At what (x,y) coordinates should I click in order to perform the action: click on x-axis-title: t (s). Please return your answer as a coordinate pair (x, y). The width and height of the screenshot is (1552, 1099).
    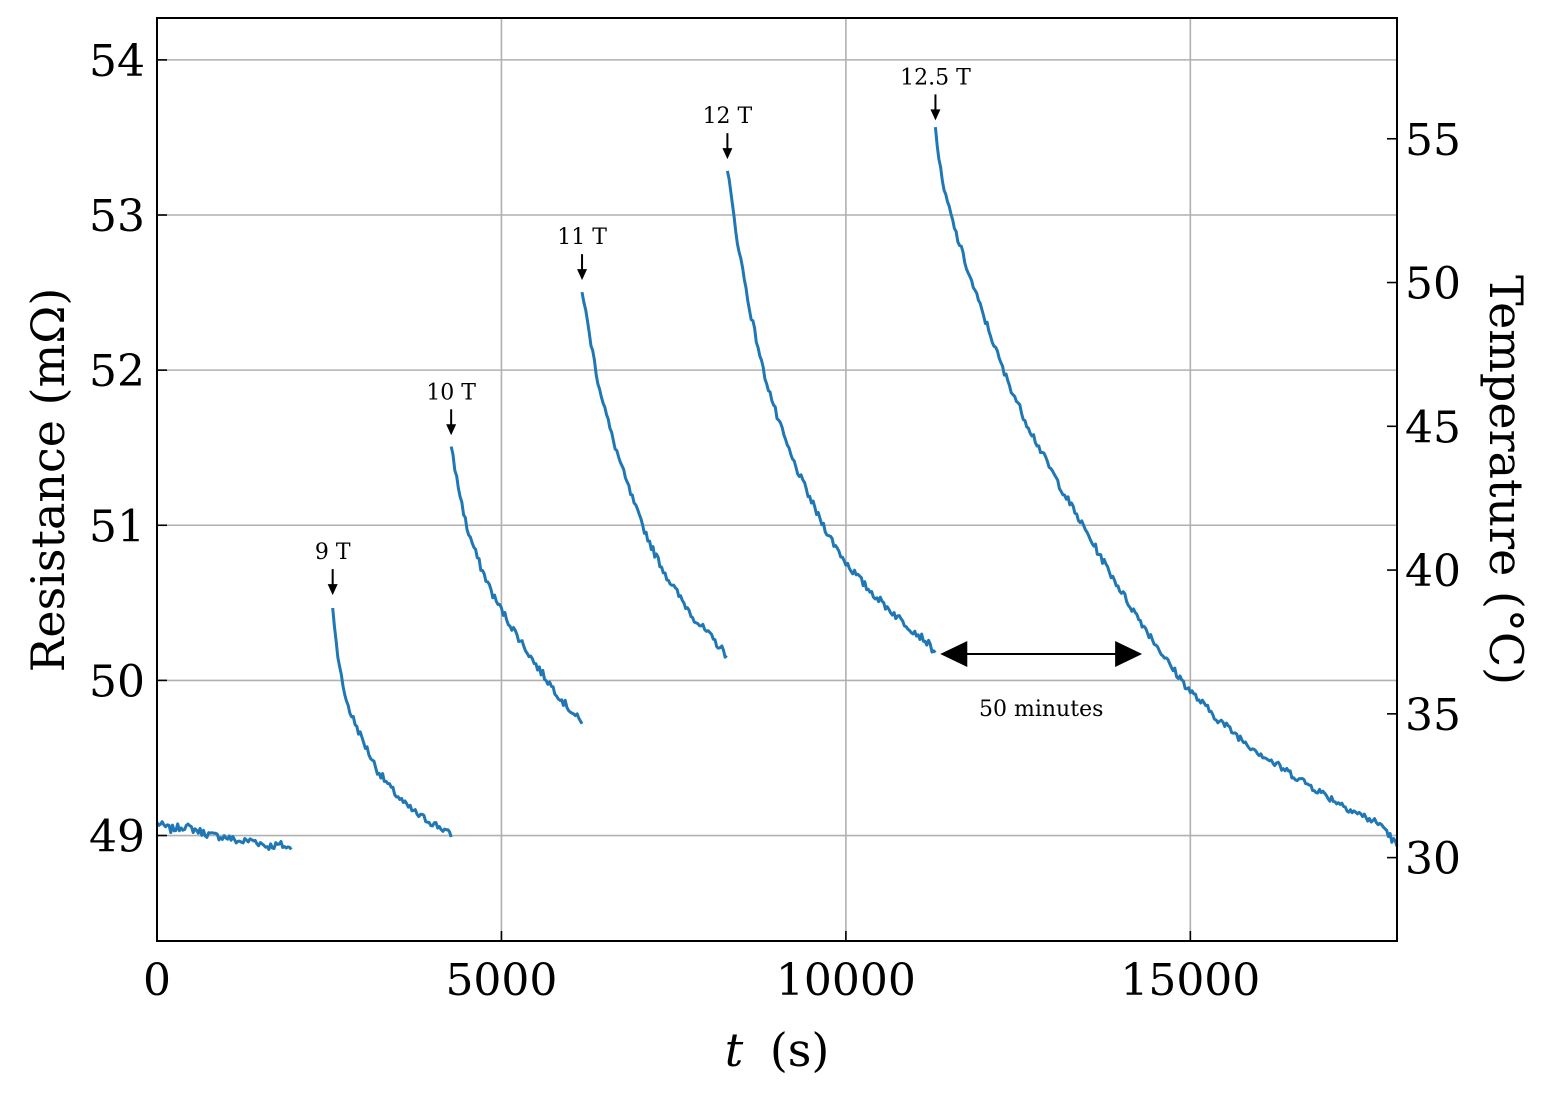
    Looking at the image, I should click on (777, 1050).